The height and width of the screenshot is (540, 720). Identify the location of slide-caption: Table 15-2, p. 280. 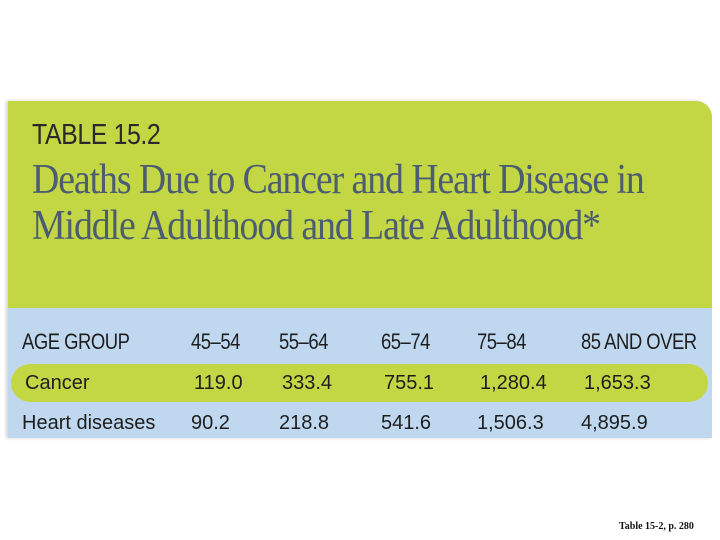
(656, 526).